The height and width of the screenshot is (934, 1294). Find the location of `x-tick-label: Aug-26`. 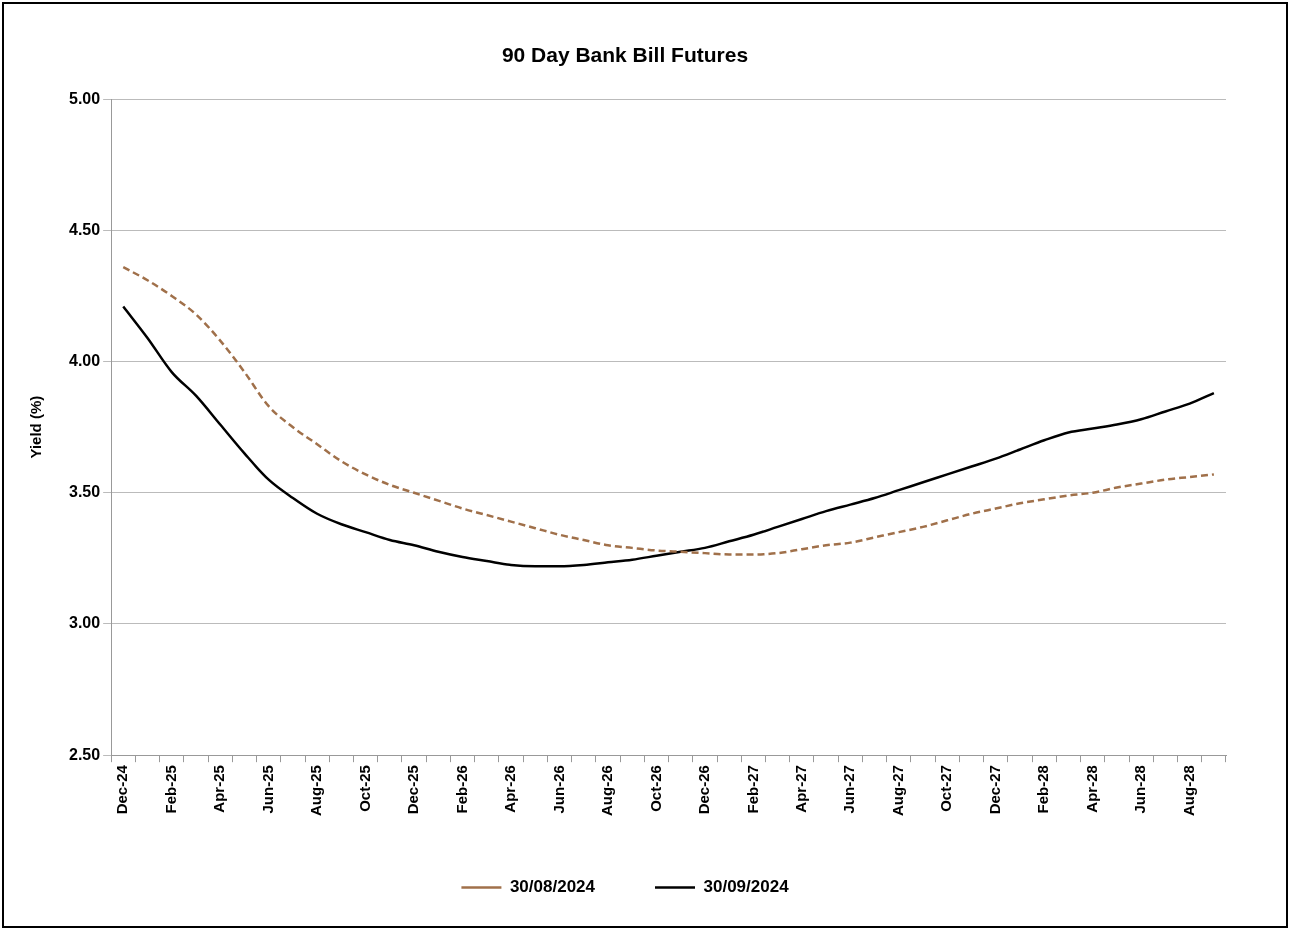

x-tick-label: Aug-26 is located at coordinates (607, 791).